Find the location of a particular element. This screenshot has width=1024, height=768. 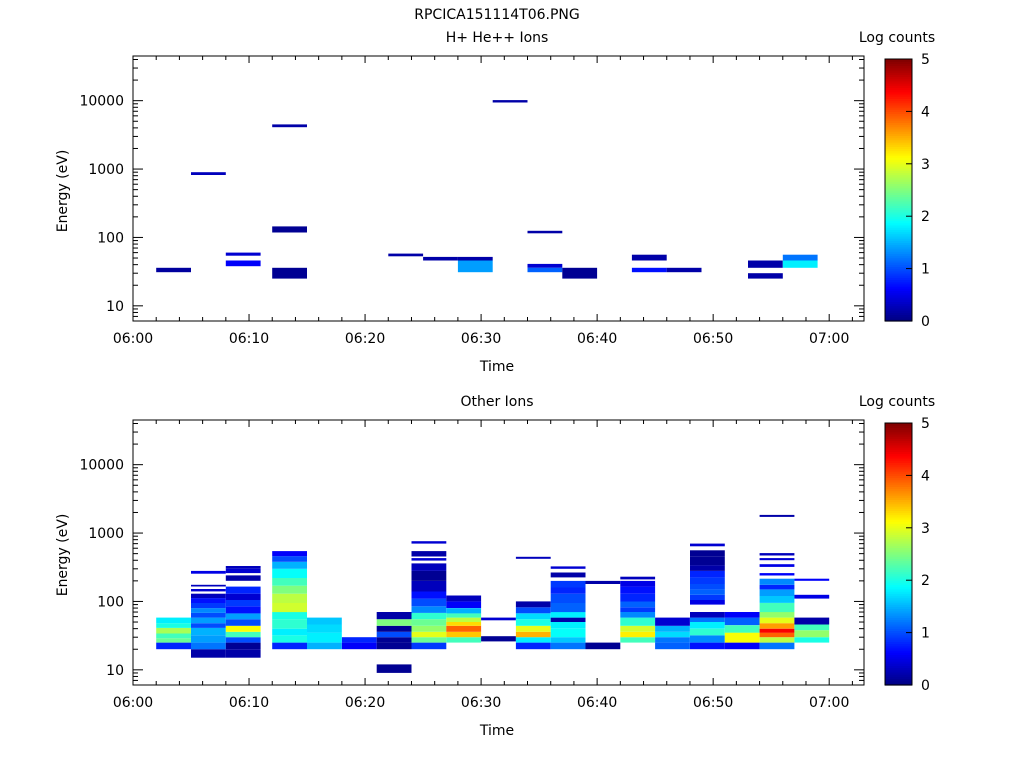

panel-2-y-tick-label: 100 is located at coordinates (110, 602).